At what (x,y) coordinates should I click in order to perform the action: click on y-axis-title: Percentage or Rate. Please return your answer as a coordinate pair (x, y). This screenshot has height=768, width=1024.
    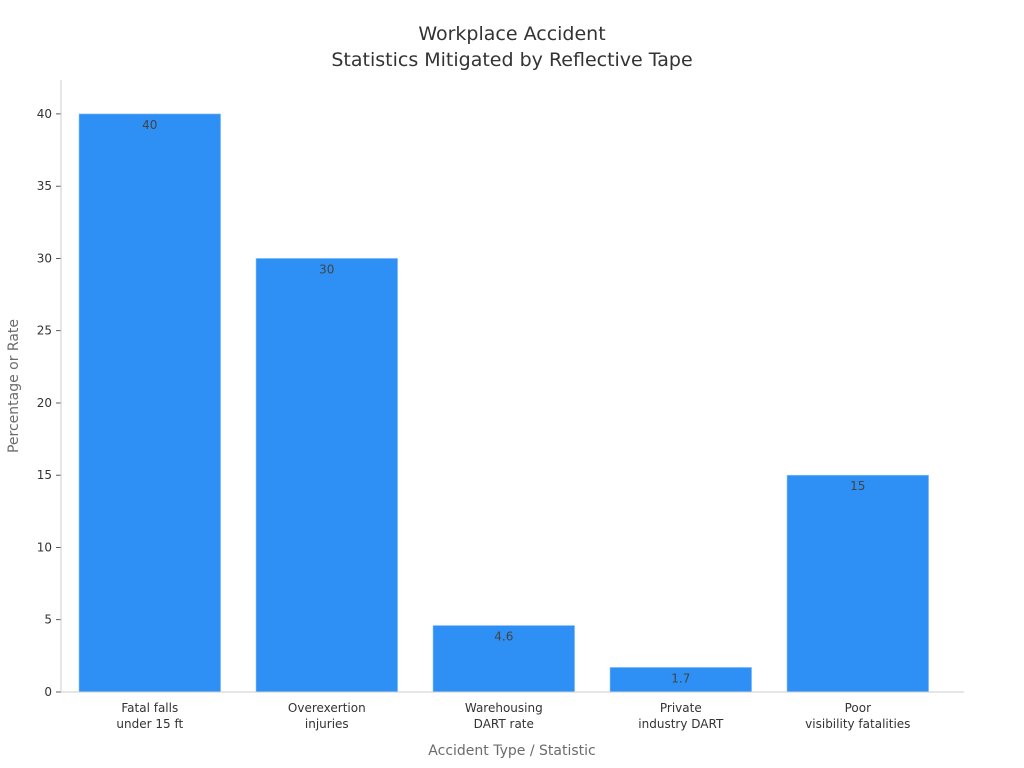
    Looking at the image, I should click on (14, 386).